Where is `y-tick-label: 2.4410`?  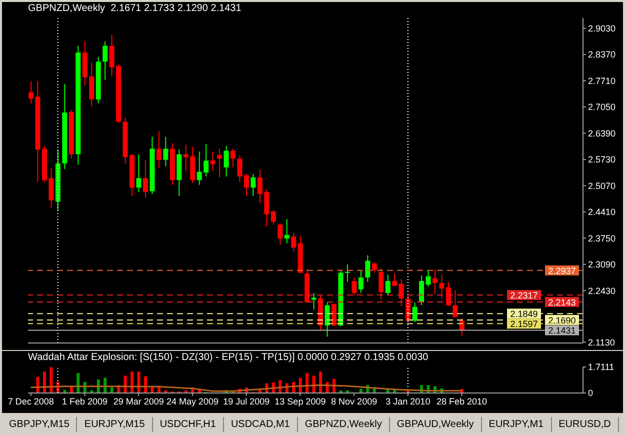 y-tick-label: 2.4410 is located at coordinates (602, 212).